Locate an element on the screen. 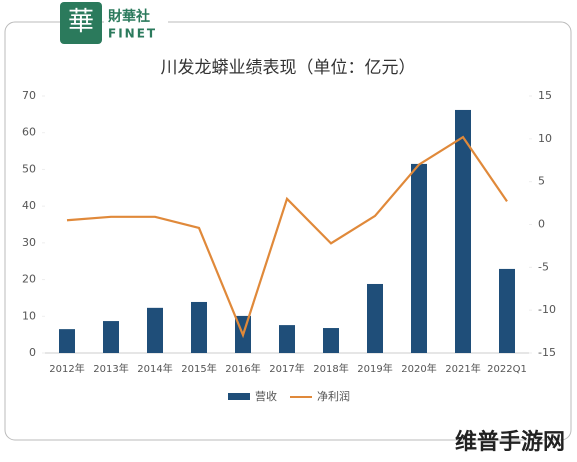 The image size is (577, 462). watermark: 维普手游网 is located at coordinates (510, 442).